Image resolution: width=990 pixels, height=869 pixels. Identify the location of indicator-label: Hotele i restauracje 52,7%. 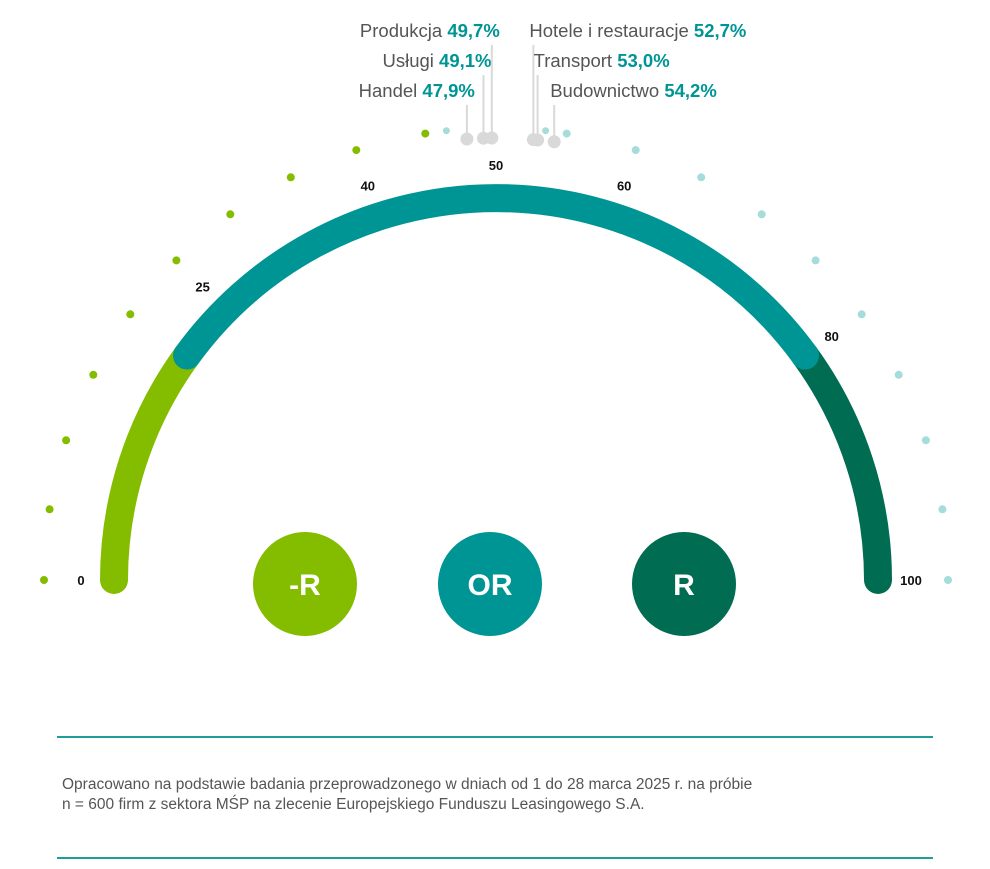
(637, 30).